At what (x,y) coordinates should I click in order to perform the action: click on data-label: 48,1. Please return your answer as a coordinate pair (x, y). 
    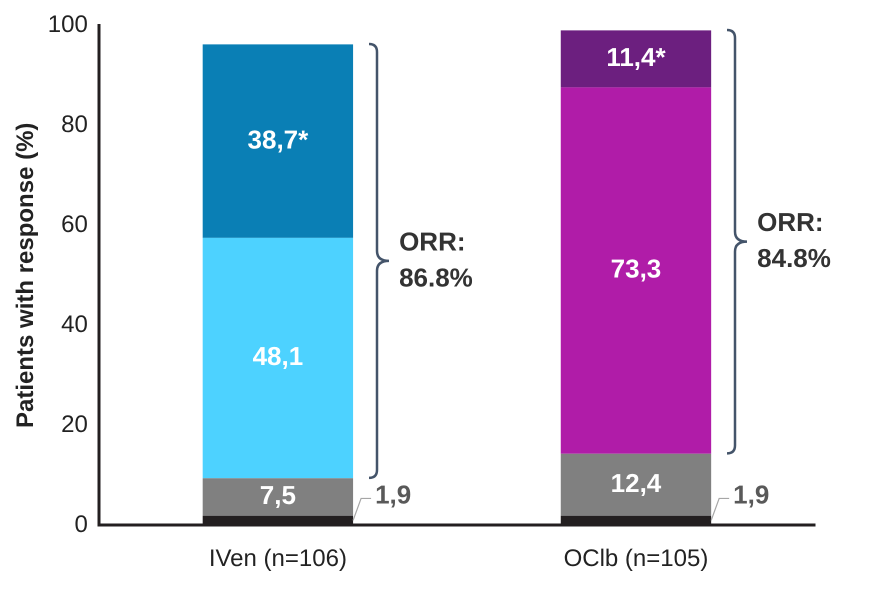
    Looking at the image, I should click on (278, 356).